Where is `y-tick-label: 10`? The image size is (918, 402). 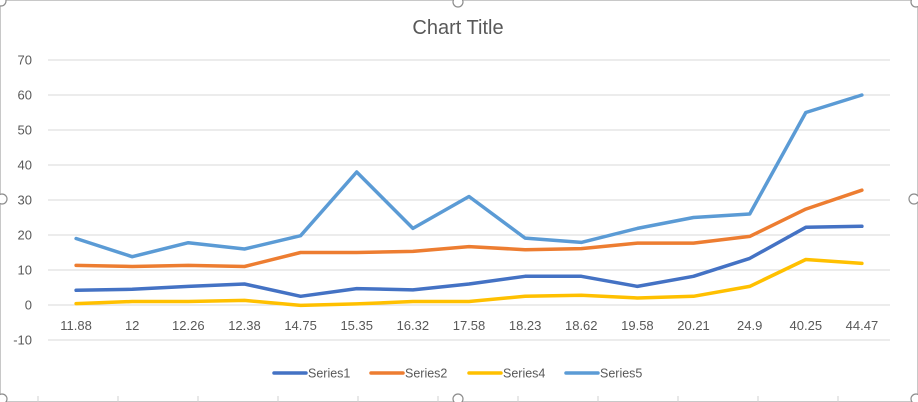
y-tick-label: 10 is located at coordinates (25, 270).